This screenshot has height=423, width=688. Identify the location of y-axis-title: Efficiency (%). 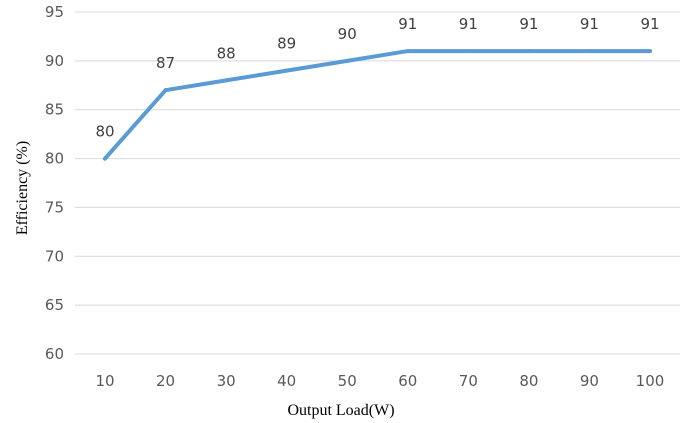
(22, 188).